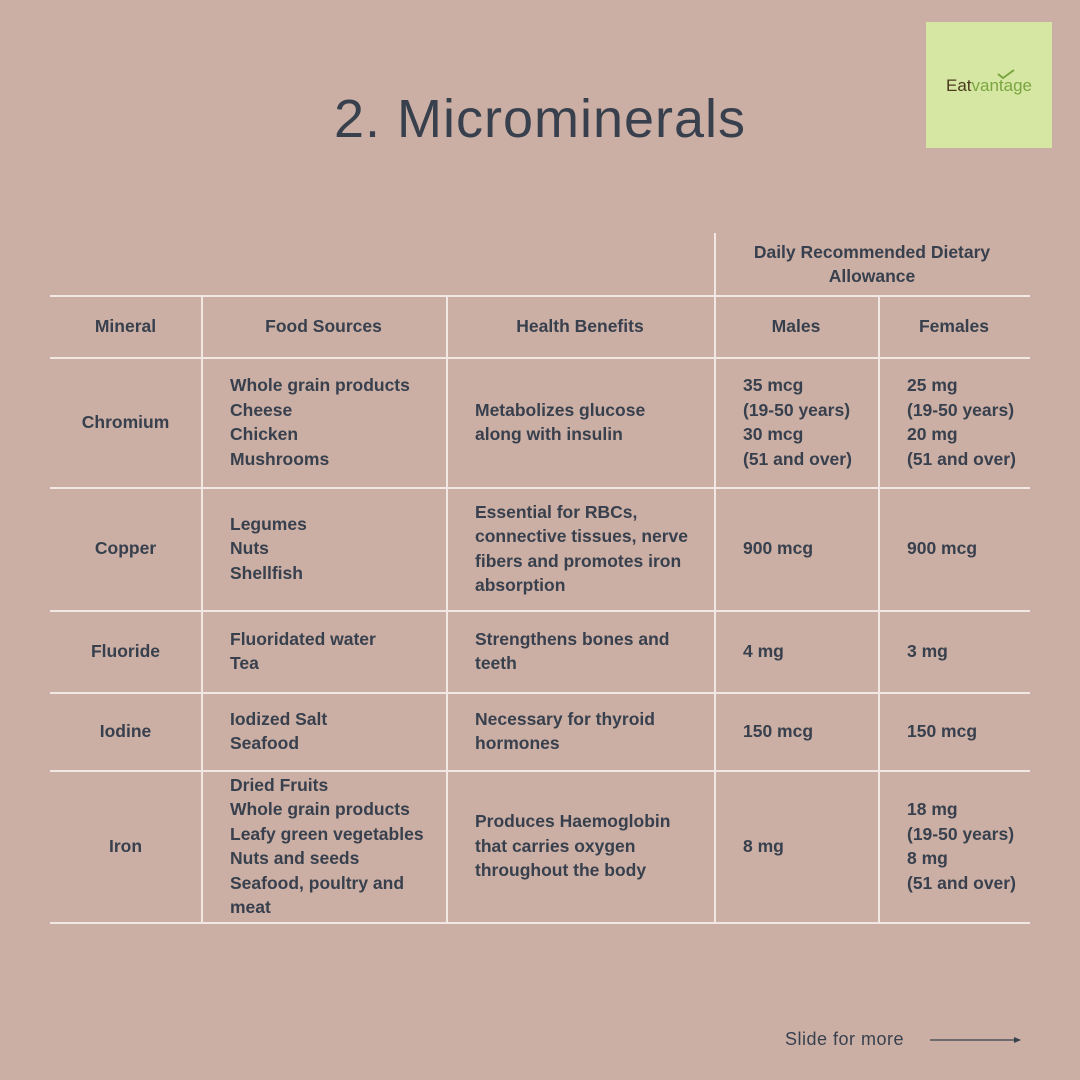  Describe the element at coordinates (954, 846) in the screenshot. I see `table-cell: 18 mg (19-50 years) 8 mg (51 and over)` at that location.